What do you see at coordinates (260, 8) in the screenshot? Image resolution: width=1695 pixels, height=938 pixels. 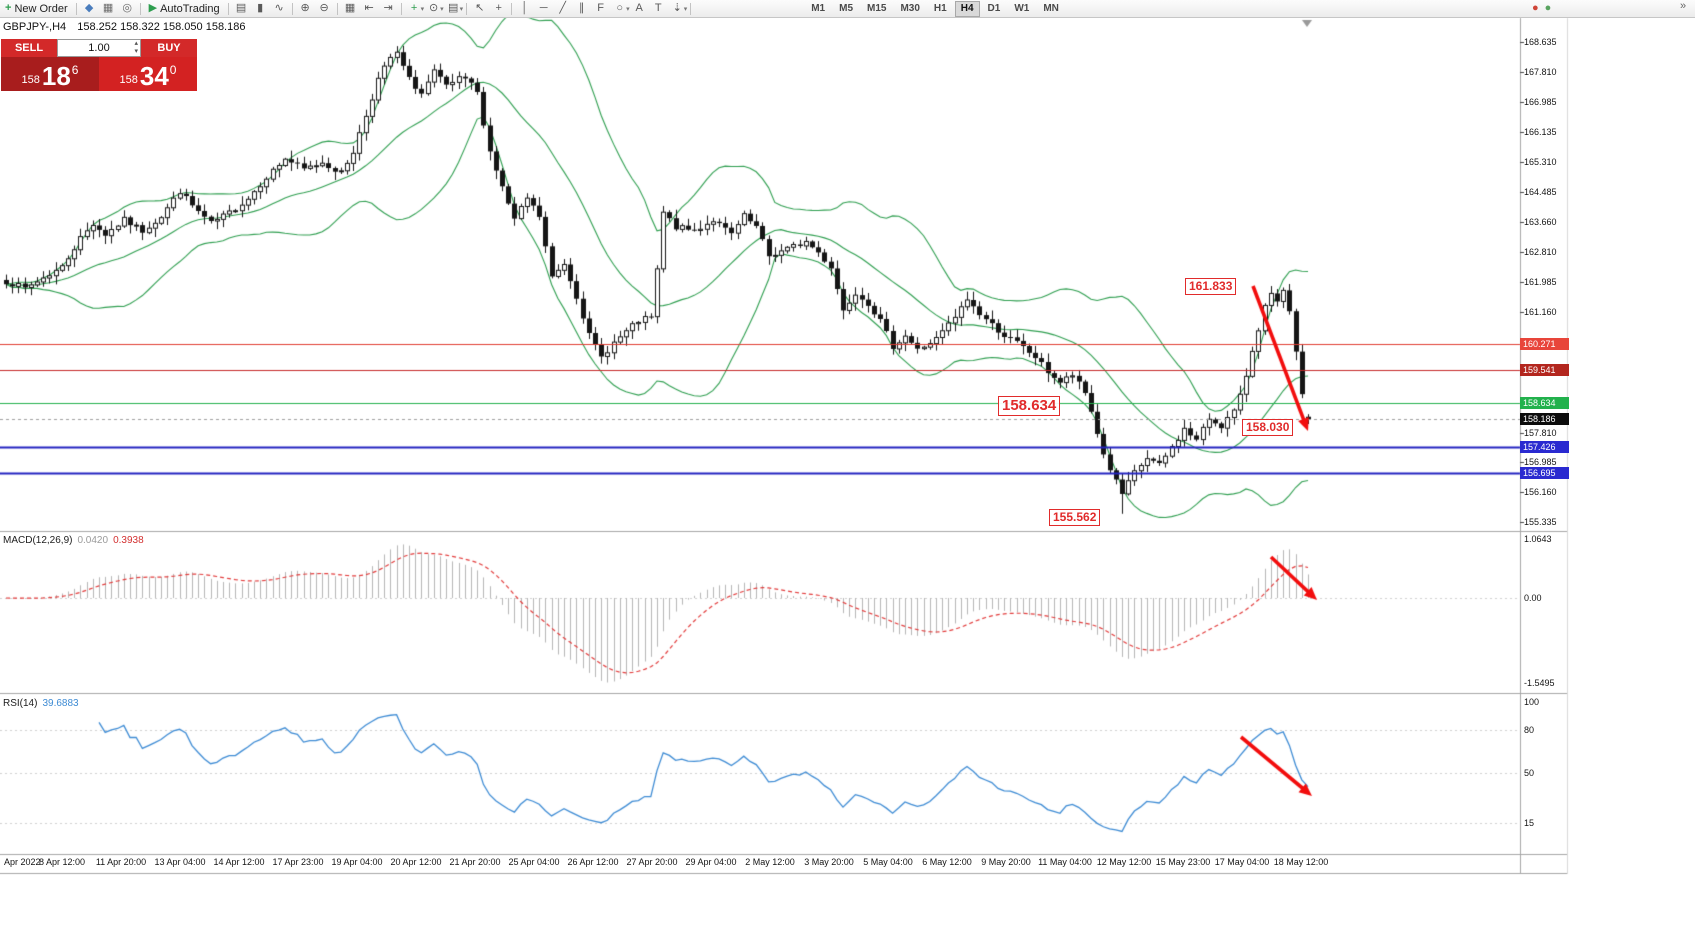 I see `candlestick-chart-icon: ▮` at bounding box center [260, 8].